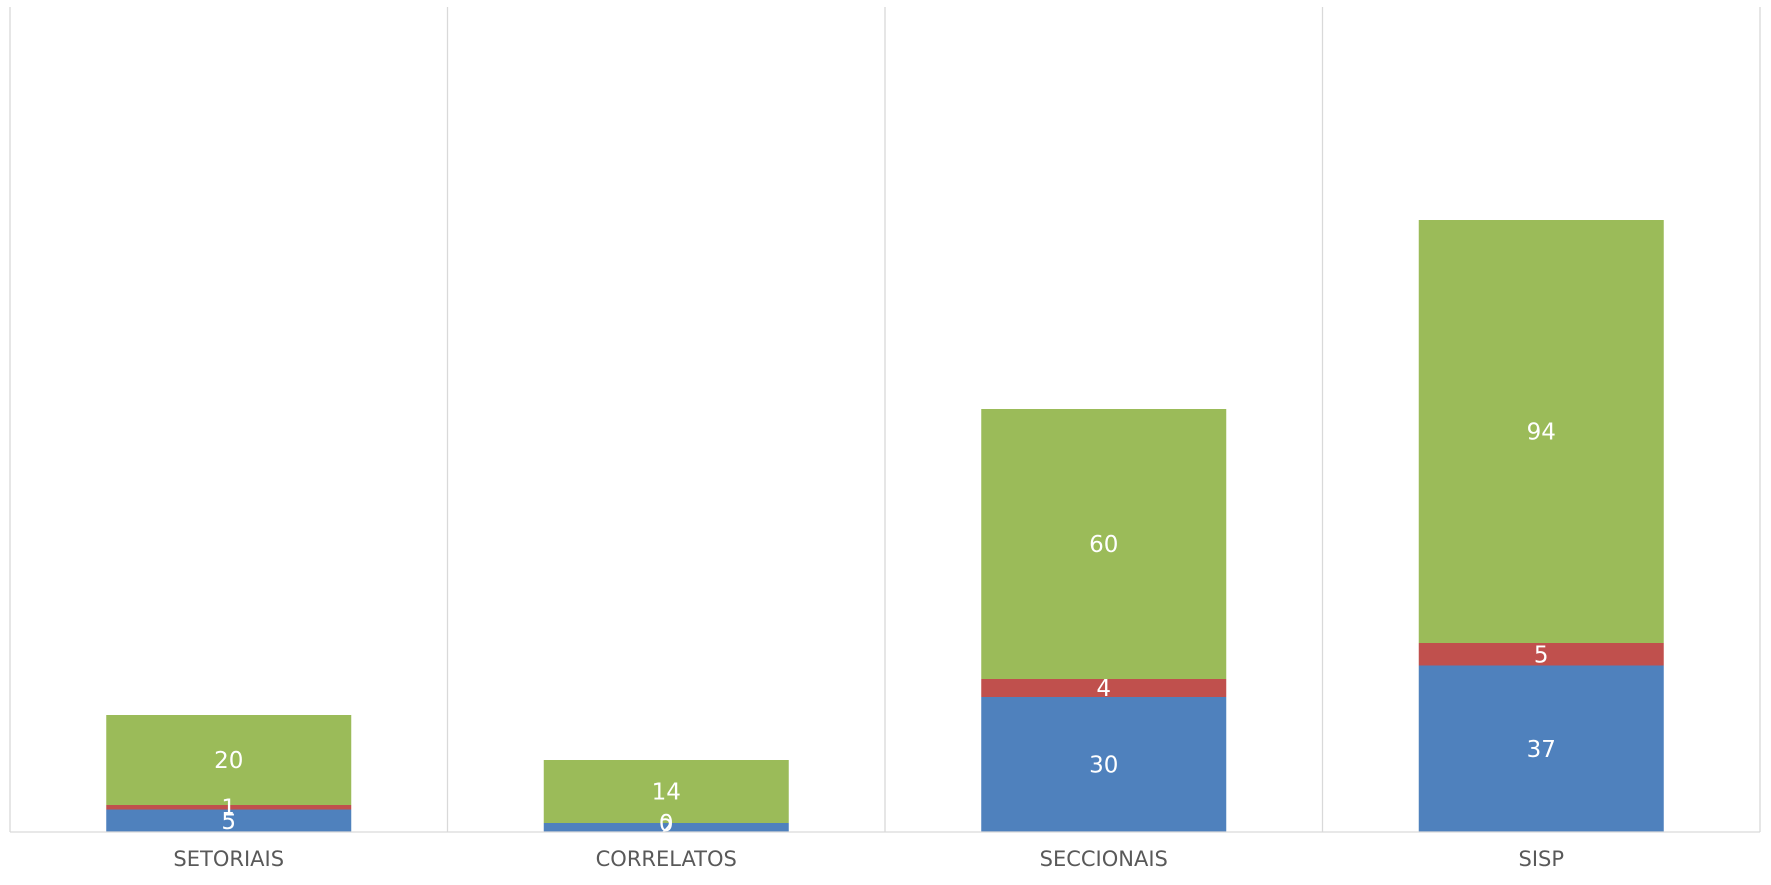 This screenshot has height=885, width=1771. Describe the element at coordinates (1104, 859) in the screenshot. I see `x-tick-label-seccionais: SECCIONAIS` at that location.